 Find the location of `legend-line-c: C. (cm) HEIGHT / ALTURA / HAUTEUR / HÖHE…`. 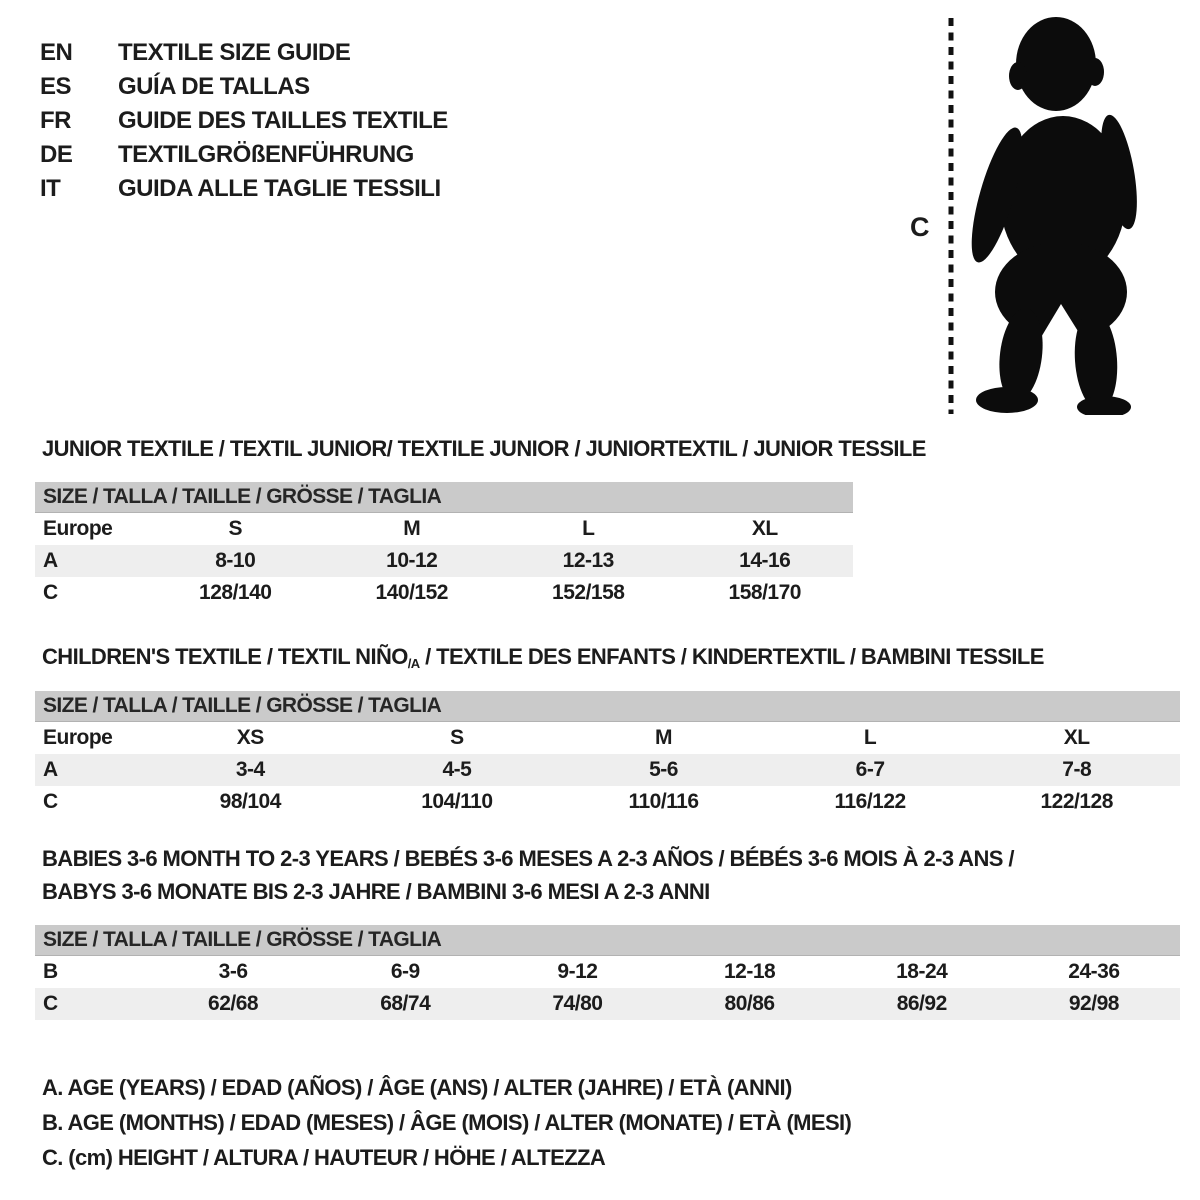

legend-line-c: C. (cm) HEIGHT / ALTURA / HAUTEUR / HÖHE… is located at coordinates (324, 1157).